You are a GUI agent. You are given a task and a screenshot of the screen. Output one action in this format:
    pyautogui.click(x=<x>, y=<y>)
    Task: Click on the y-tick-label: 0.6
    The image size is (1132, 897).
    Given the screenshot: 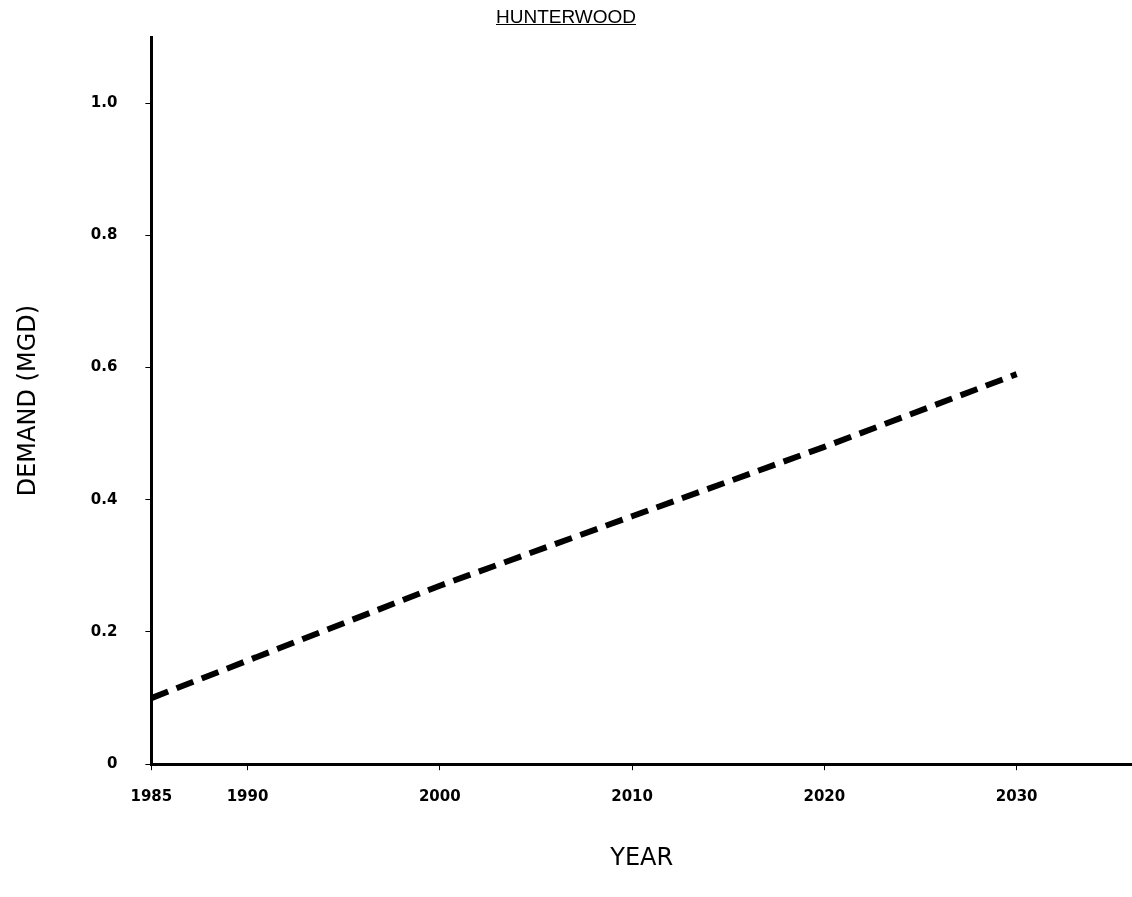 What is the action you would take?
    pyautogui.click(x=104, y=366)
    